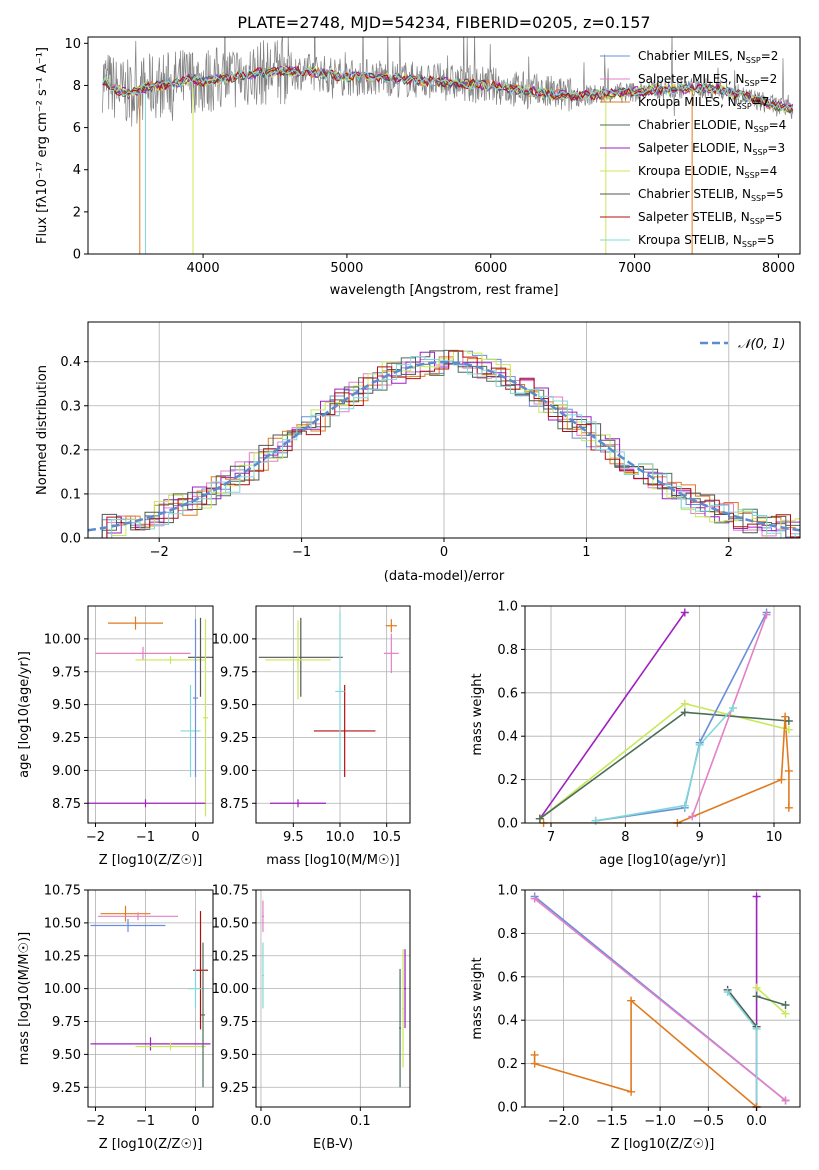  What do you see at coordinates (729, 552) in the screenshot?
I see `tick-label-x: 2` at bounding box center [729, 552].